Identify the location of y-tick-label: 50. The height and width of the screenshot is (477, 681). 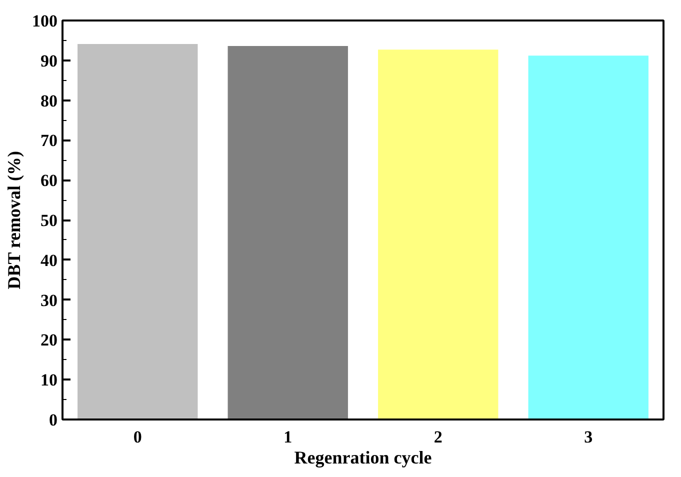
(49, 220).